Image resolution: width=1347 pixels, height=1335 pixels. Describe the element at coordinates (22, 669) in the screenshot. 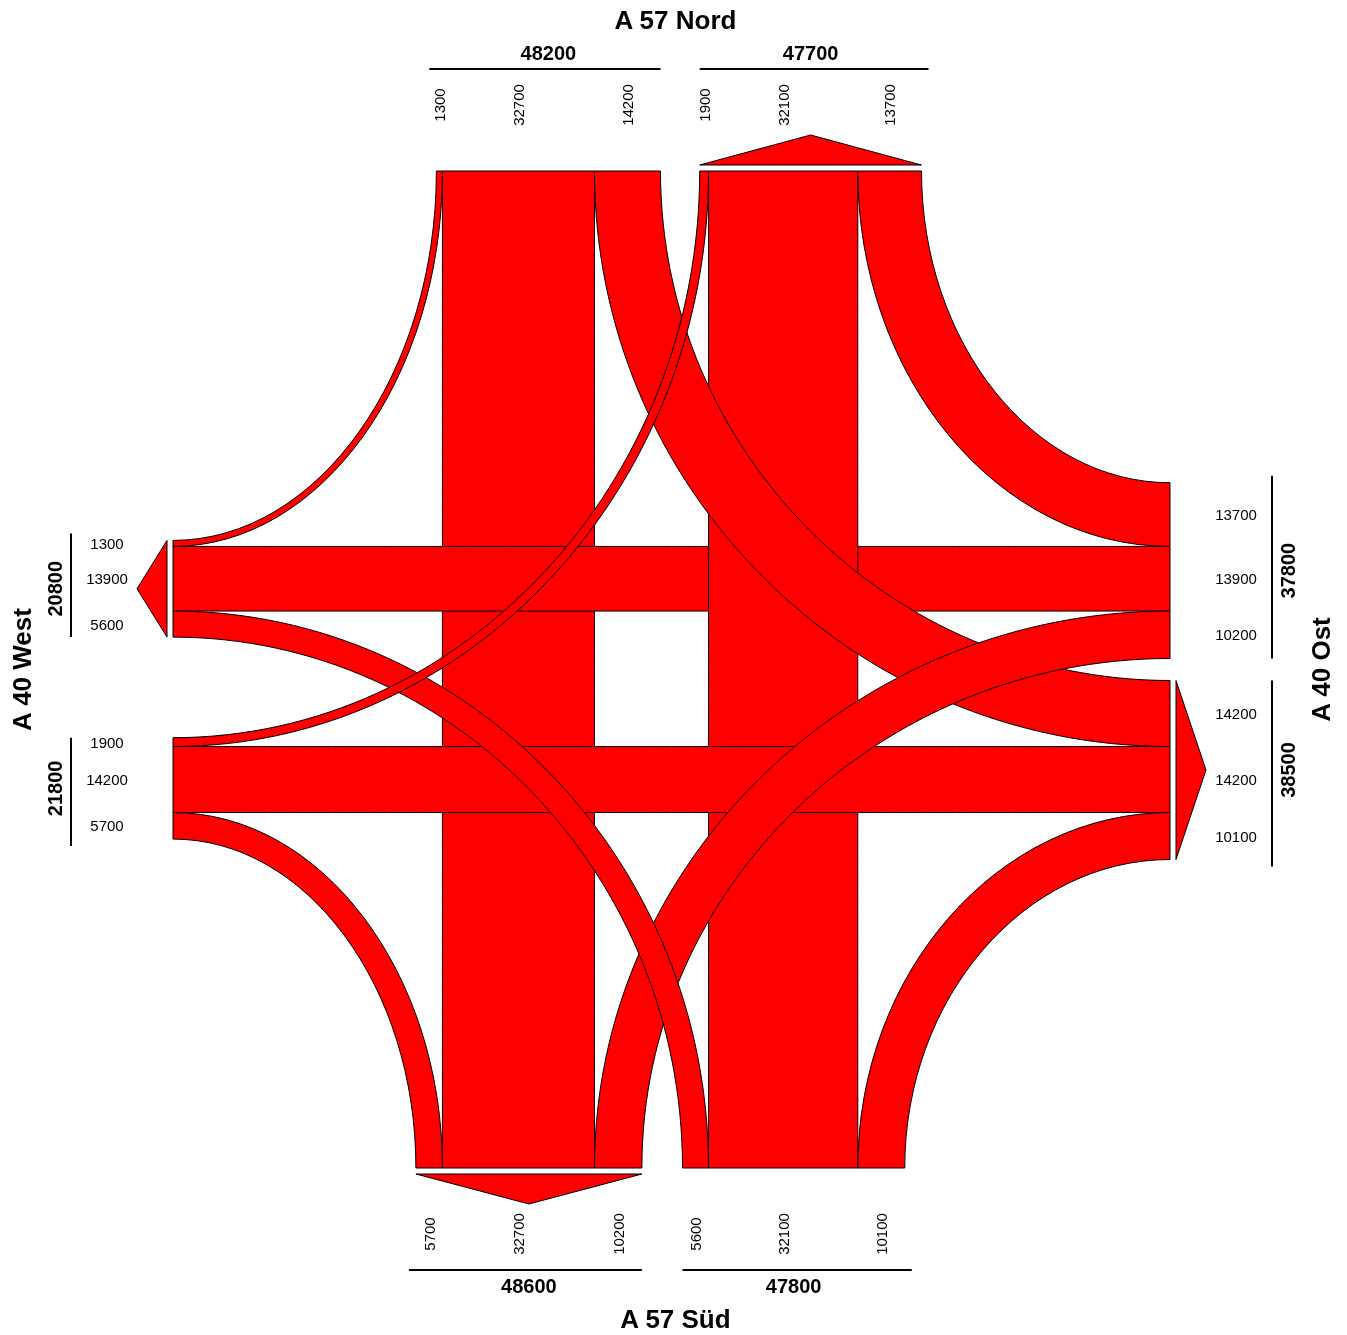

I see `category-label: A 40 West` at that location.